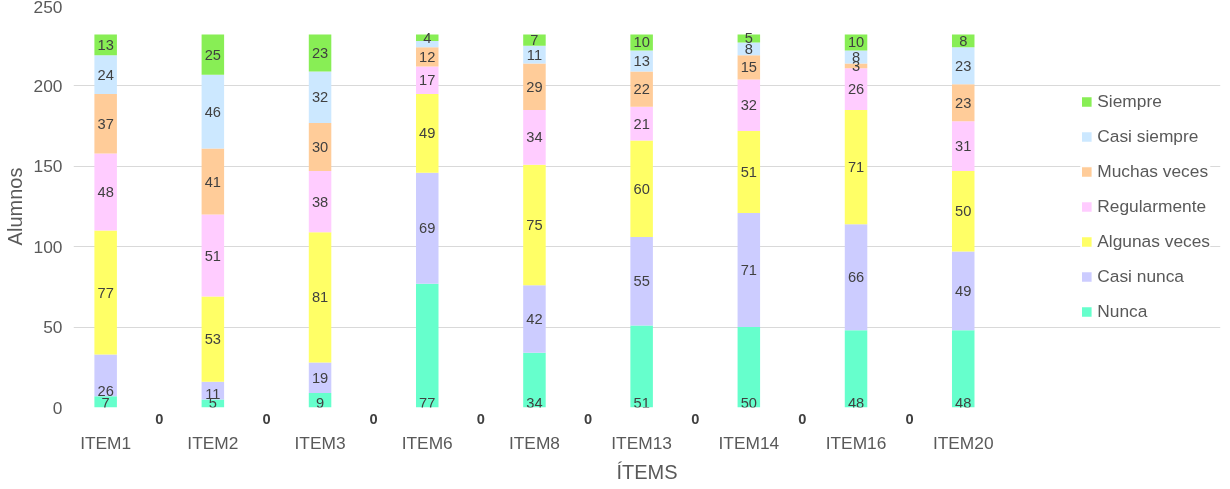  I want to click on y-tick-label: 200, so click(48, 85).